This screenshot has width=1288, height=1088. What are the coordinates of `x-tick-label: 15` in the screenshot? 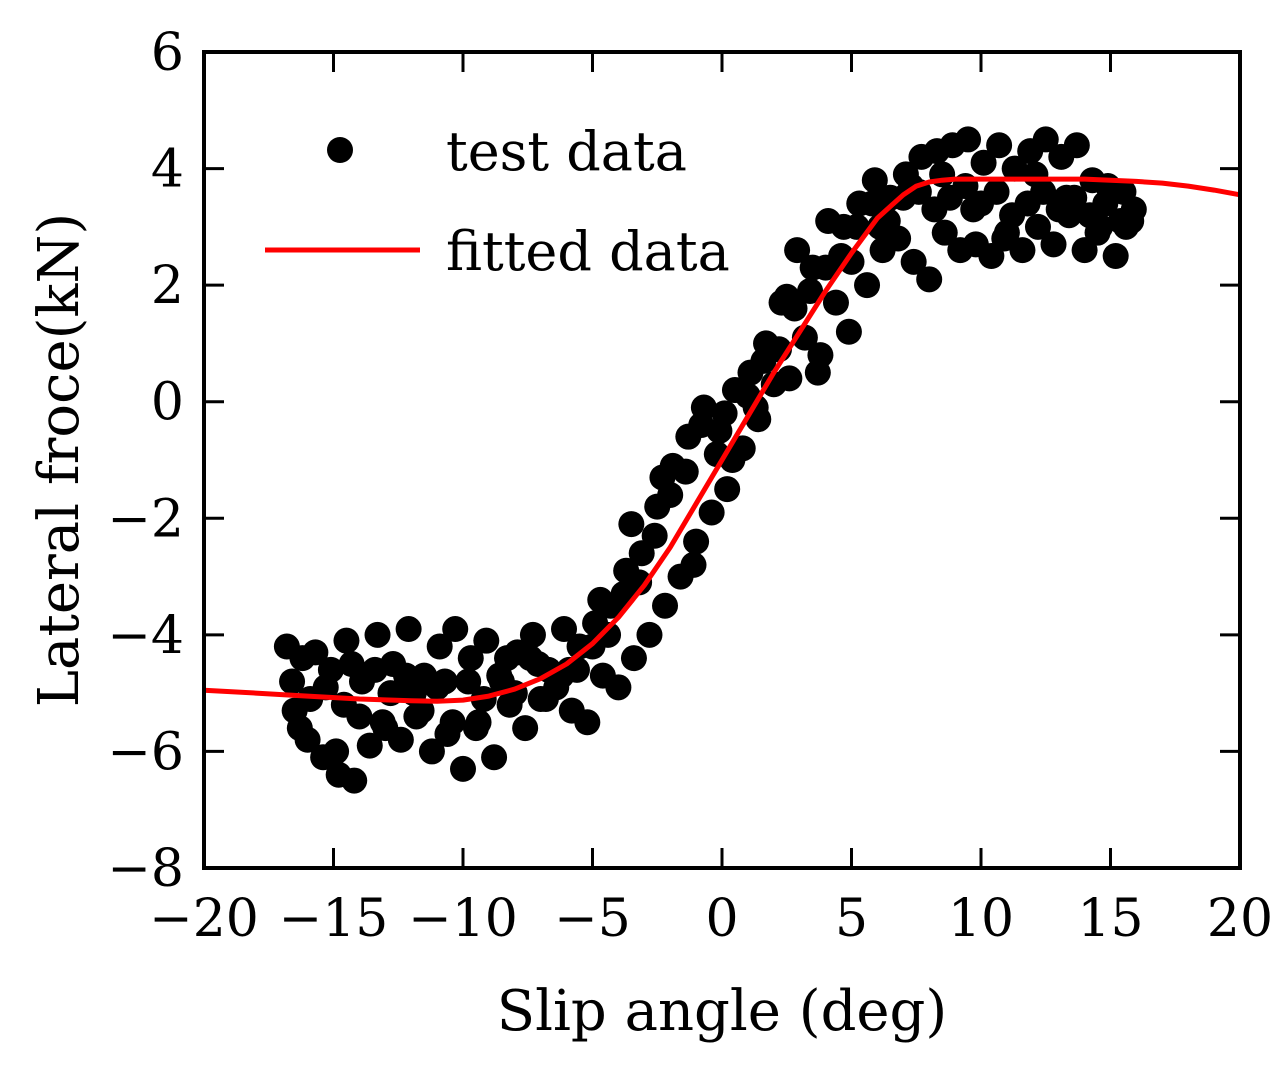 It's located at (1110, 919).